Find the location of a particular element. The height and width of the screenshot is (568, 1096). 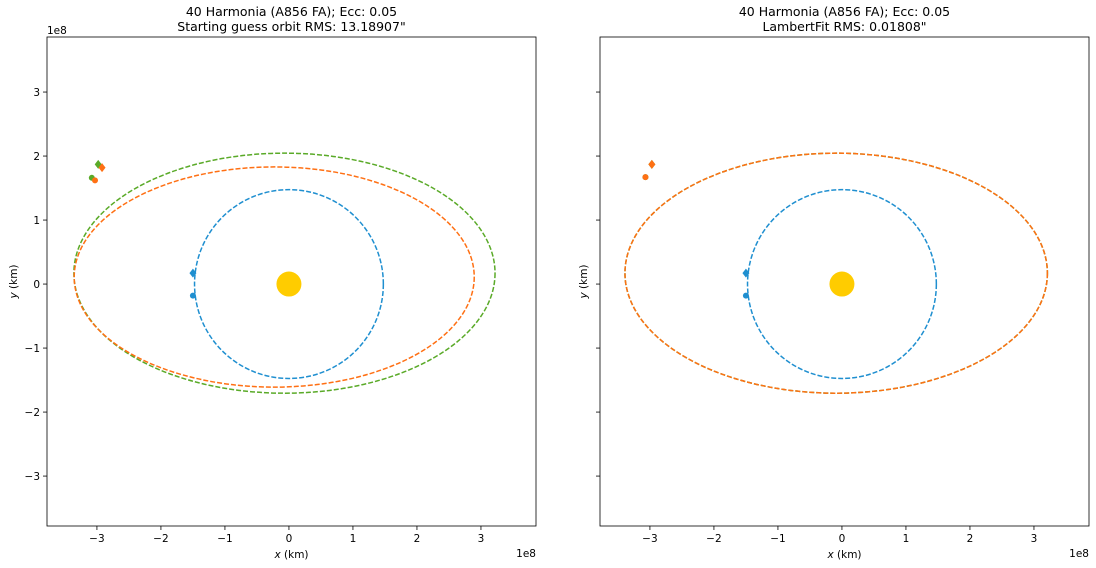

y-axis-offset-label: 1e8 is located at coordinates (57, 31).